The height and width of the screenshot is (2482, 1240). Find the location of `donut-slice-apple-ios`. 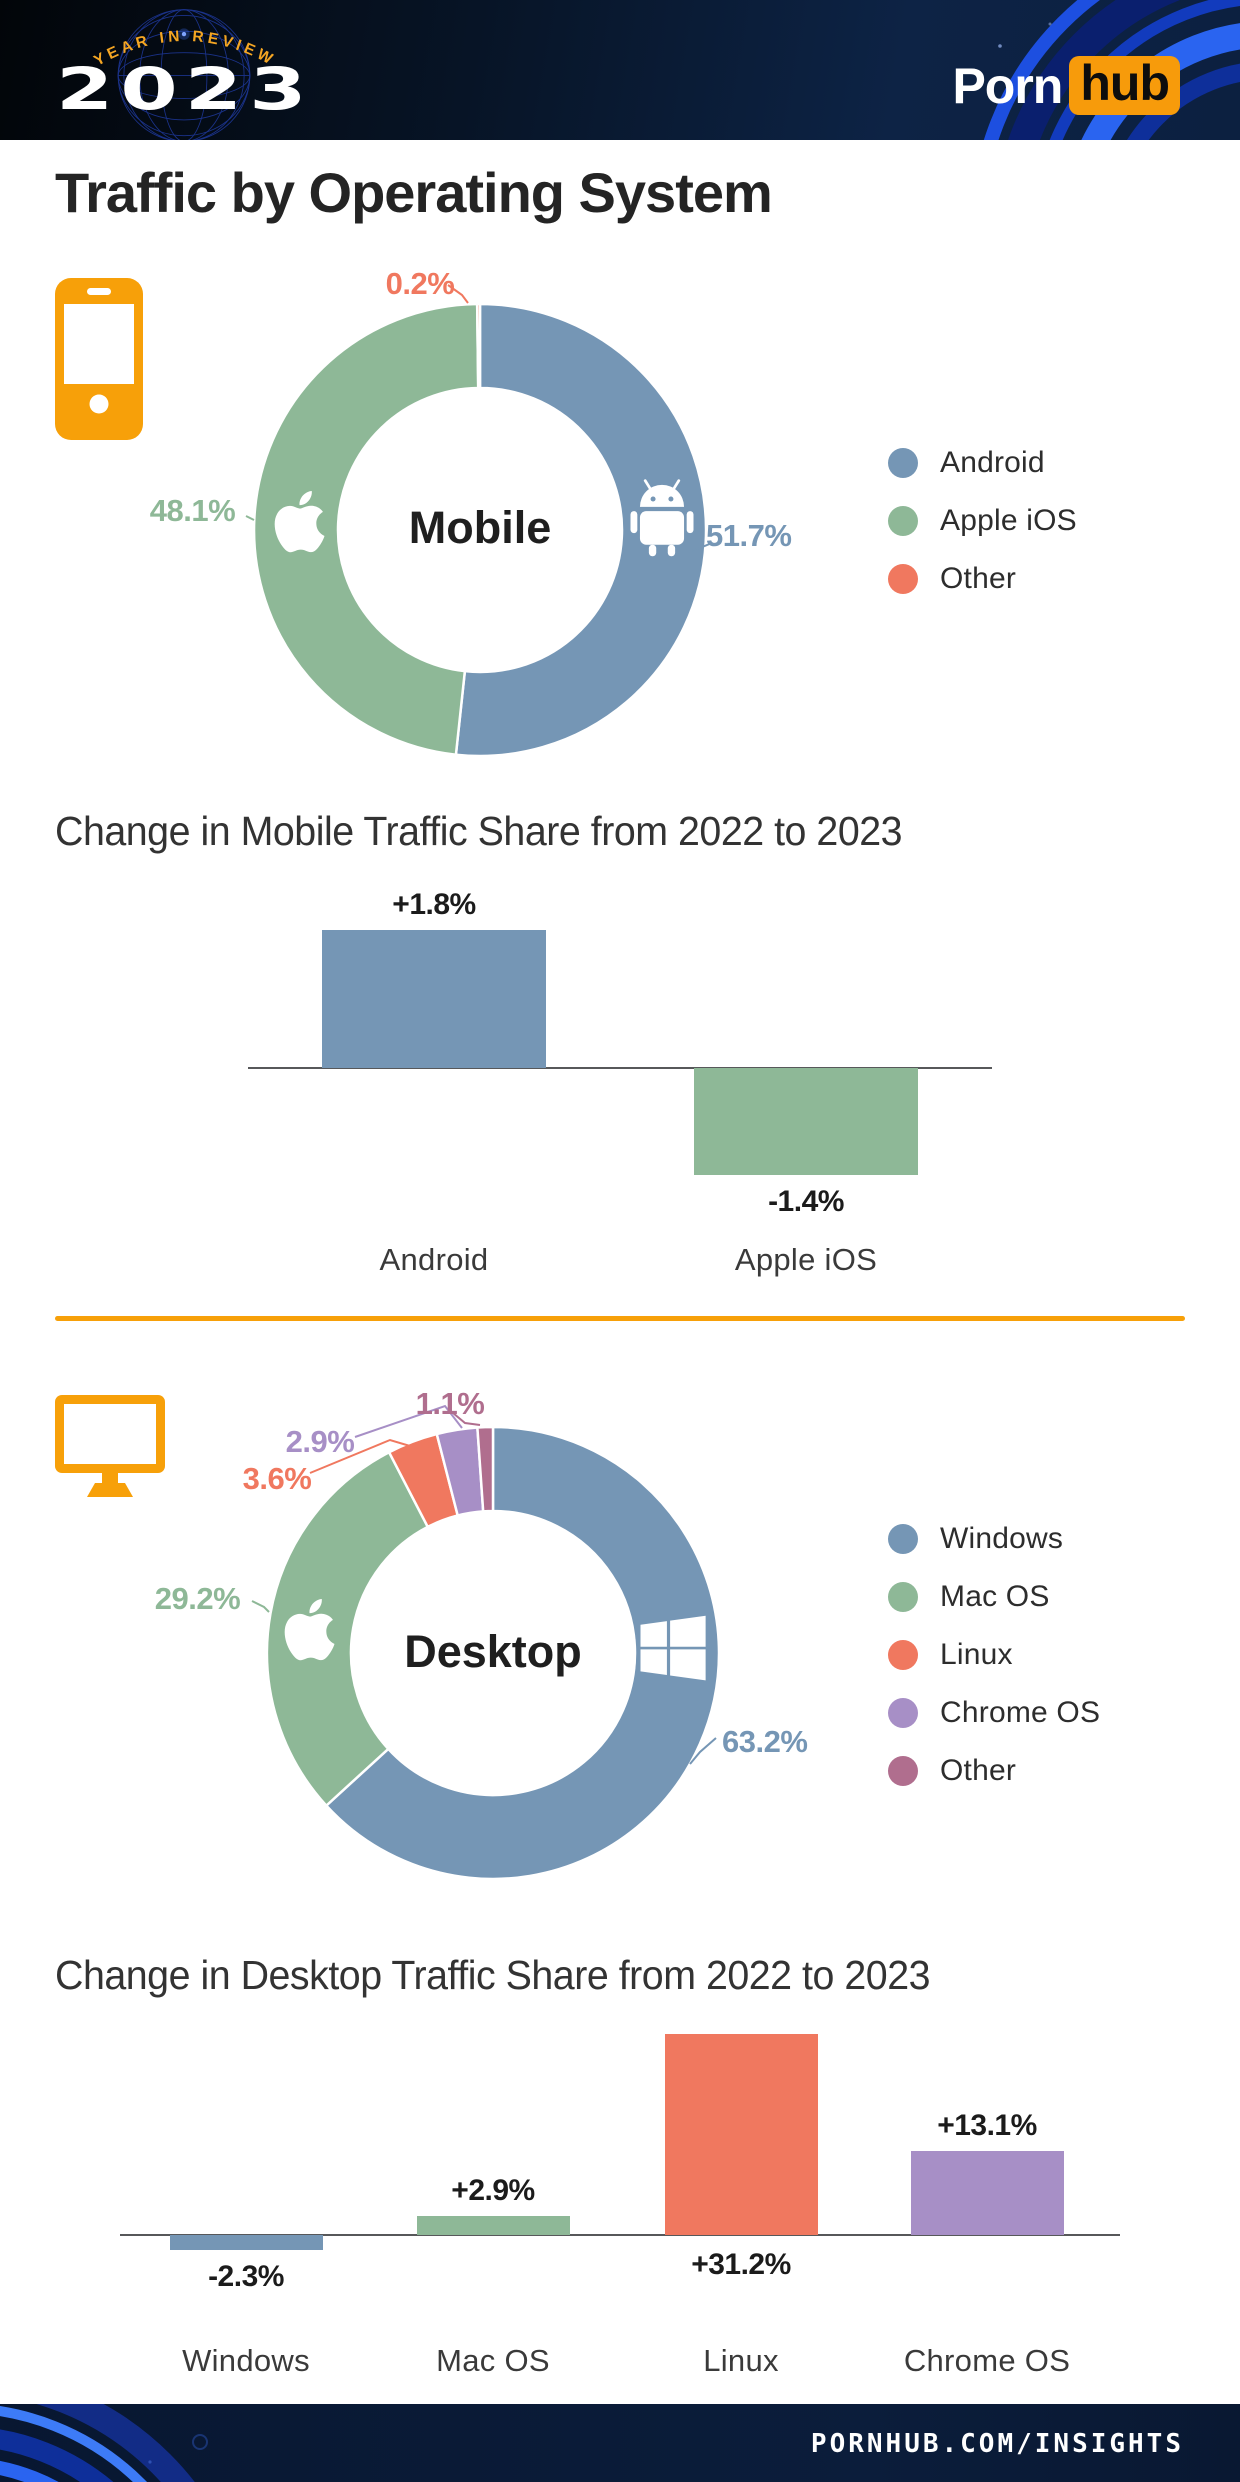

donut-slice-apple-ios is located at coordinates (366, 529).